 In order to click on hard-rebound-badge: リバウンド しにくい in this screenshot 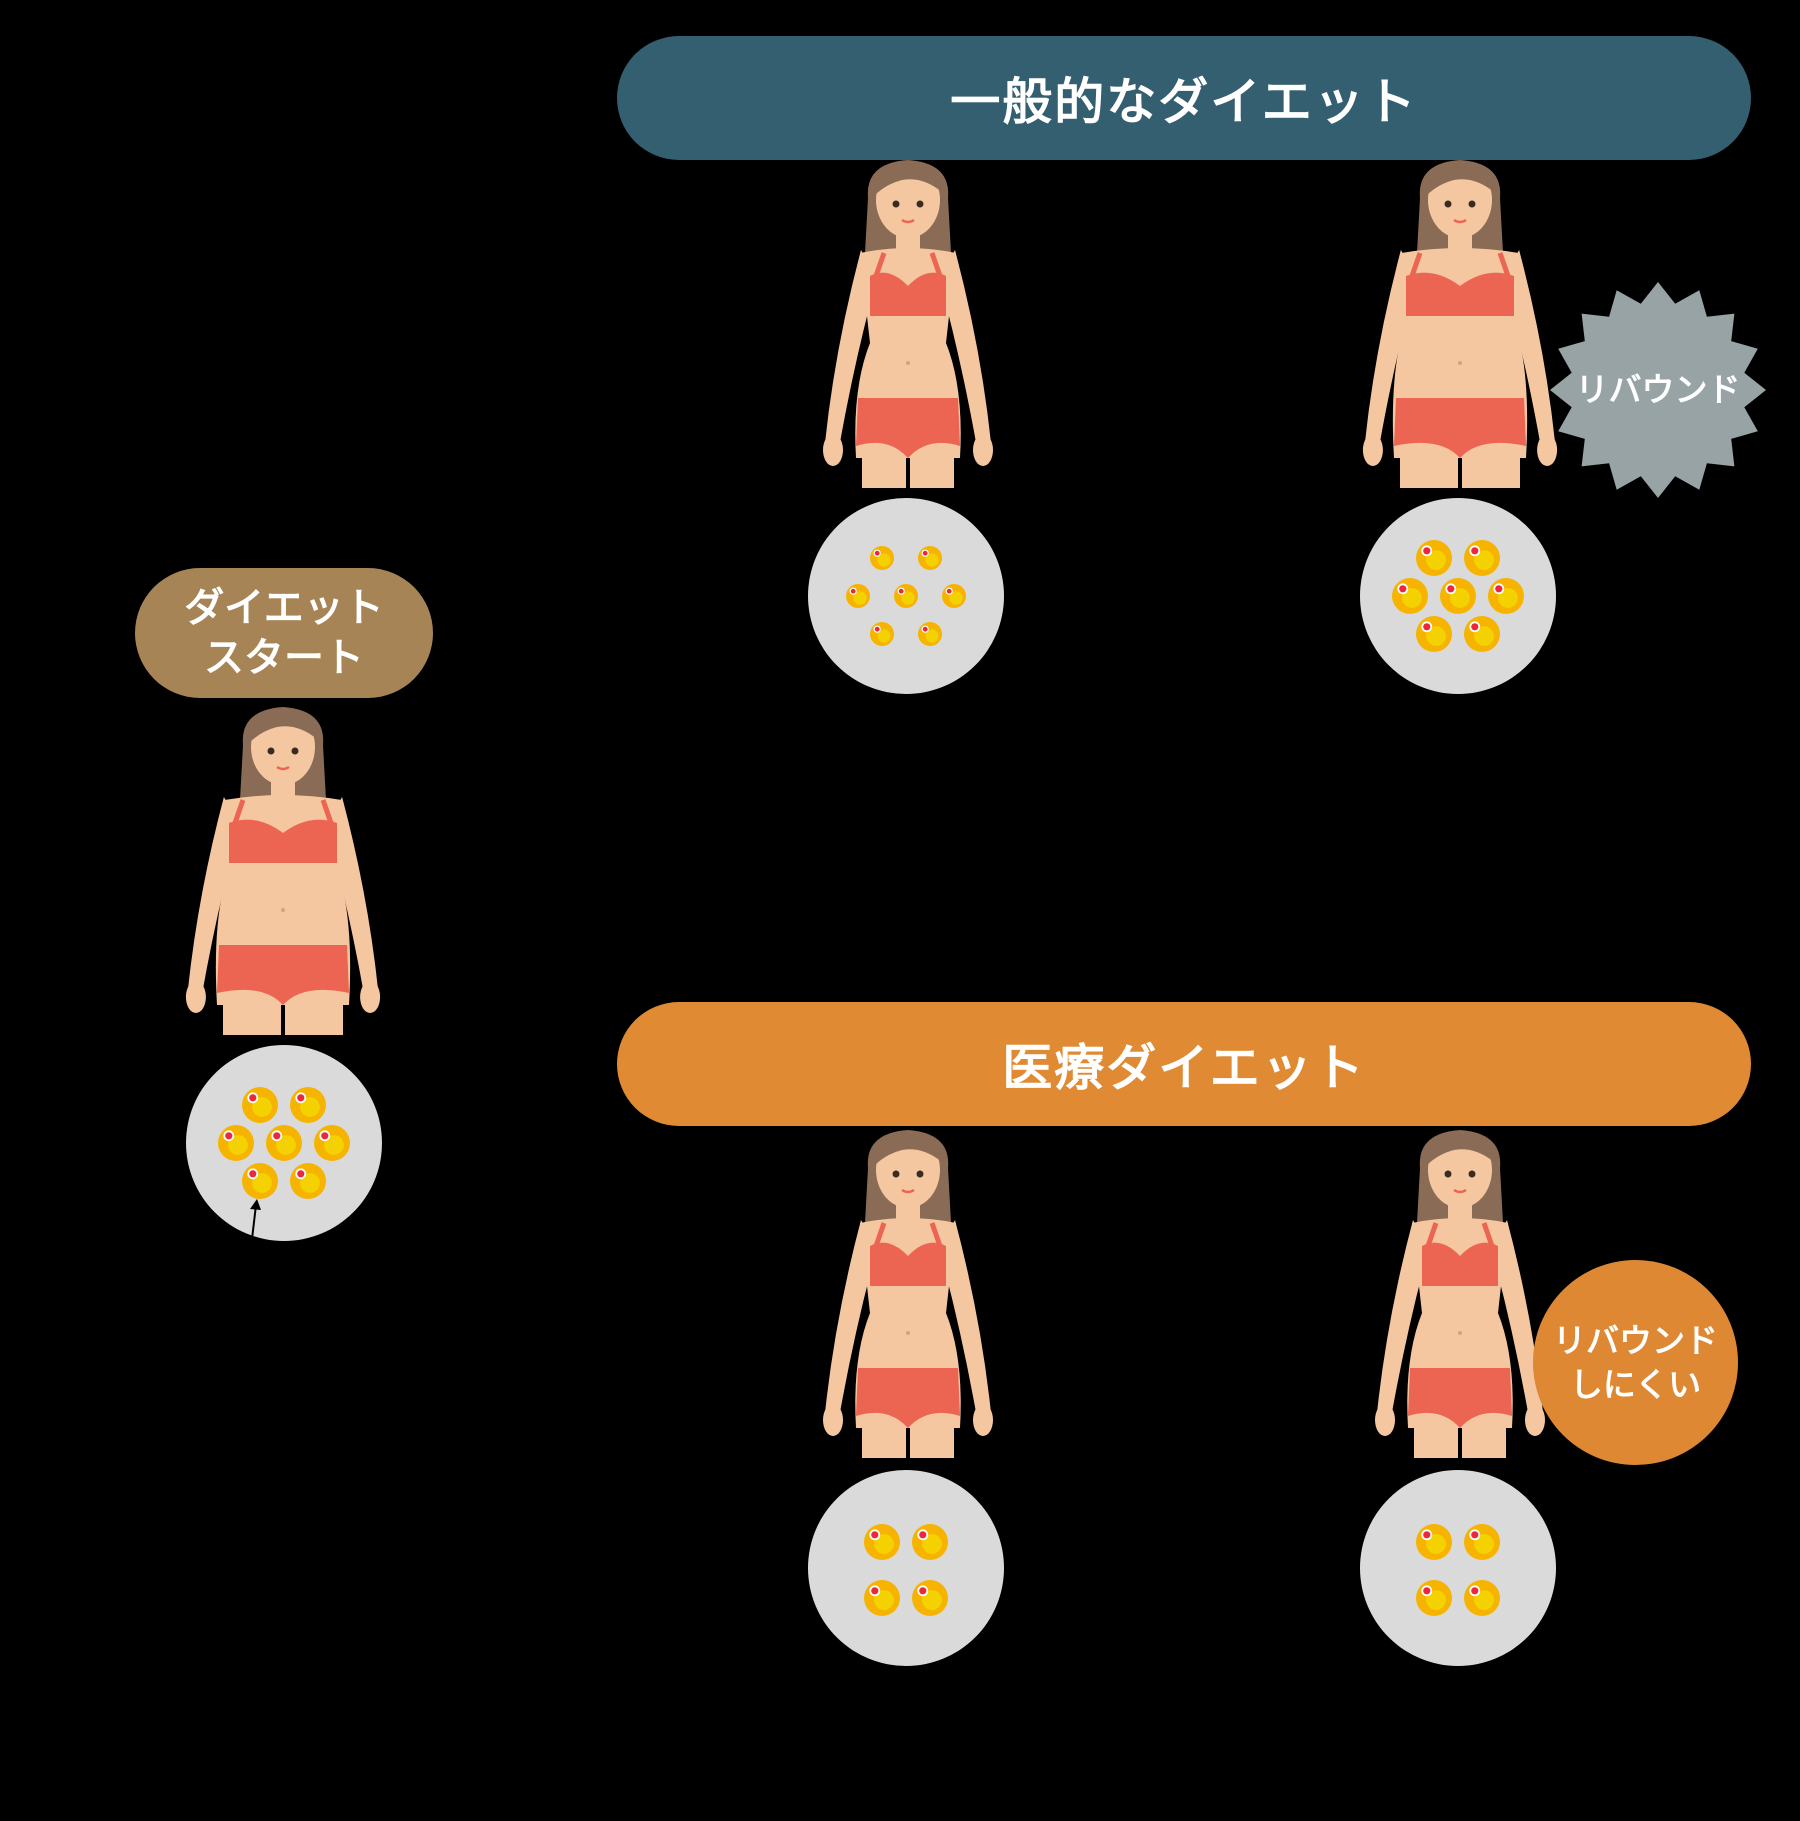, I will do `click(1635, 1362)`.